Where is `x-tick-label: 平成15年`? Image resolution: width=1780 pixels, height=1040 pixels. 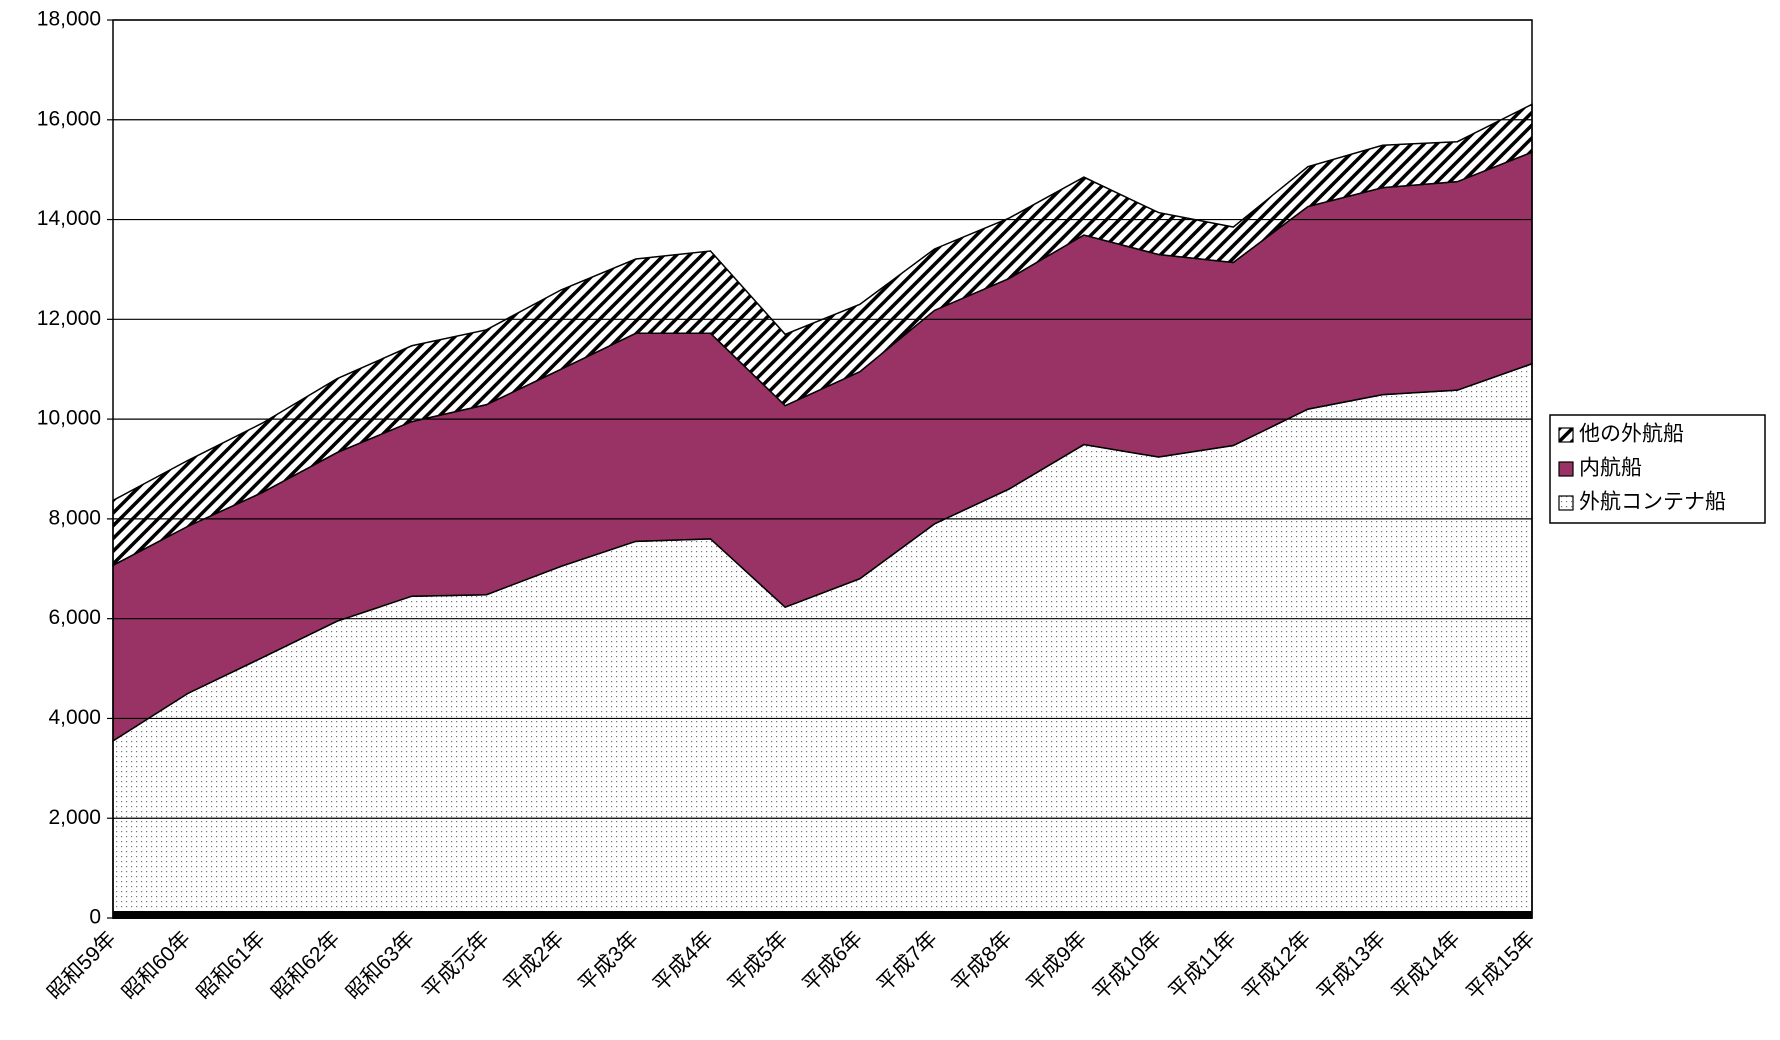
x-tick-label: 平成15年 is located at coordinates (1500, 965).